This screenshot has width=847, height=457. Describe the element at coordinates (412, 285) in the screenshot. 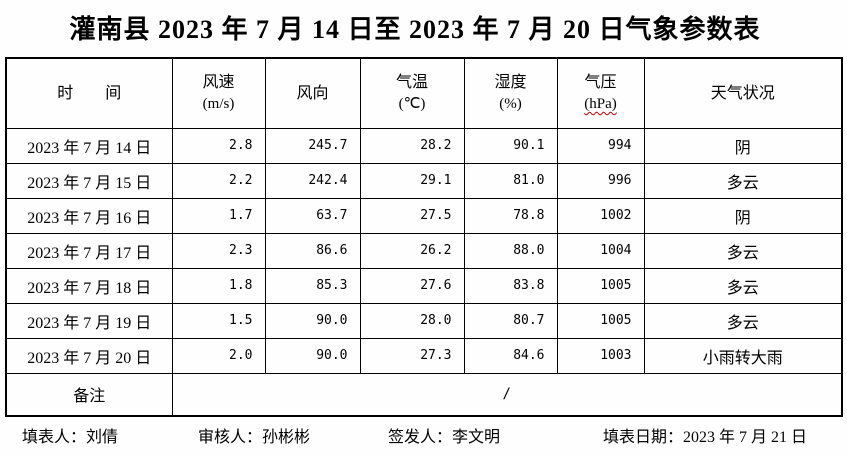

I see `temperature-cell: 27.6` at that location.